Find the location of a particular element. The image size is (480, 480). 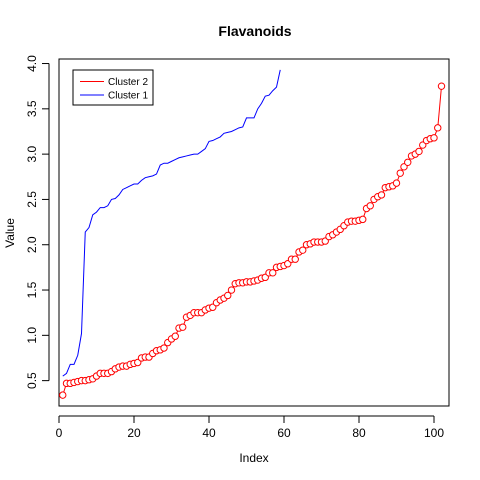

y-tick-label: 4.0 is located at coordinates (32, 63).